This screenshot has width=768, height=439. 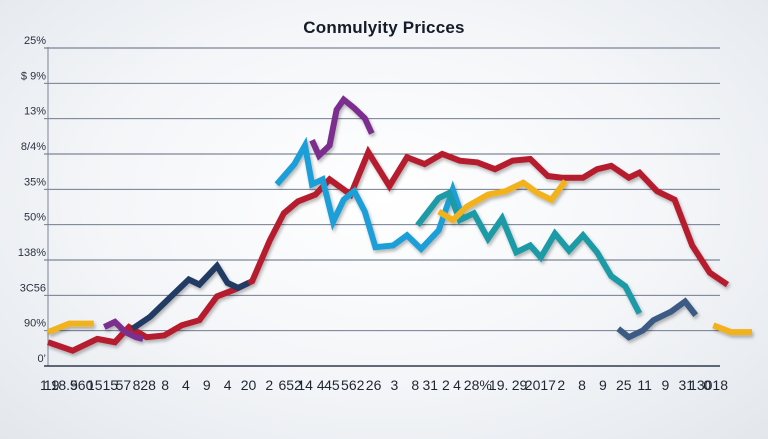 What do you see at coordinates (332, 385) in the screenshot?
I see `x-tick-label: 45` at bounding box center [332, 385].